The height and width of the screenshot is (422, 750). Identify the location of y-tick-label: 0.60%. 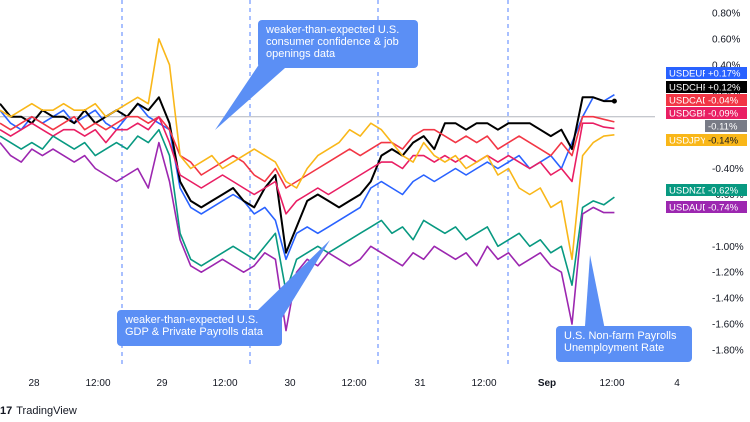
(726, 39).